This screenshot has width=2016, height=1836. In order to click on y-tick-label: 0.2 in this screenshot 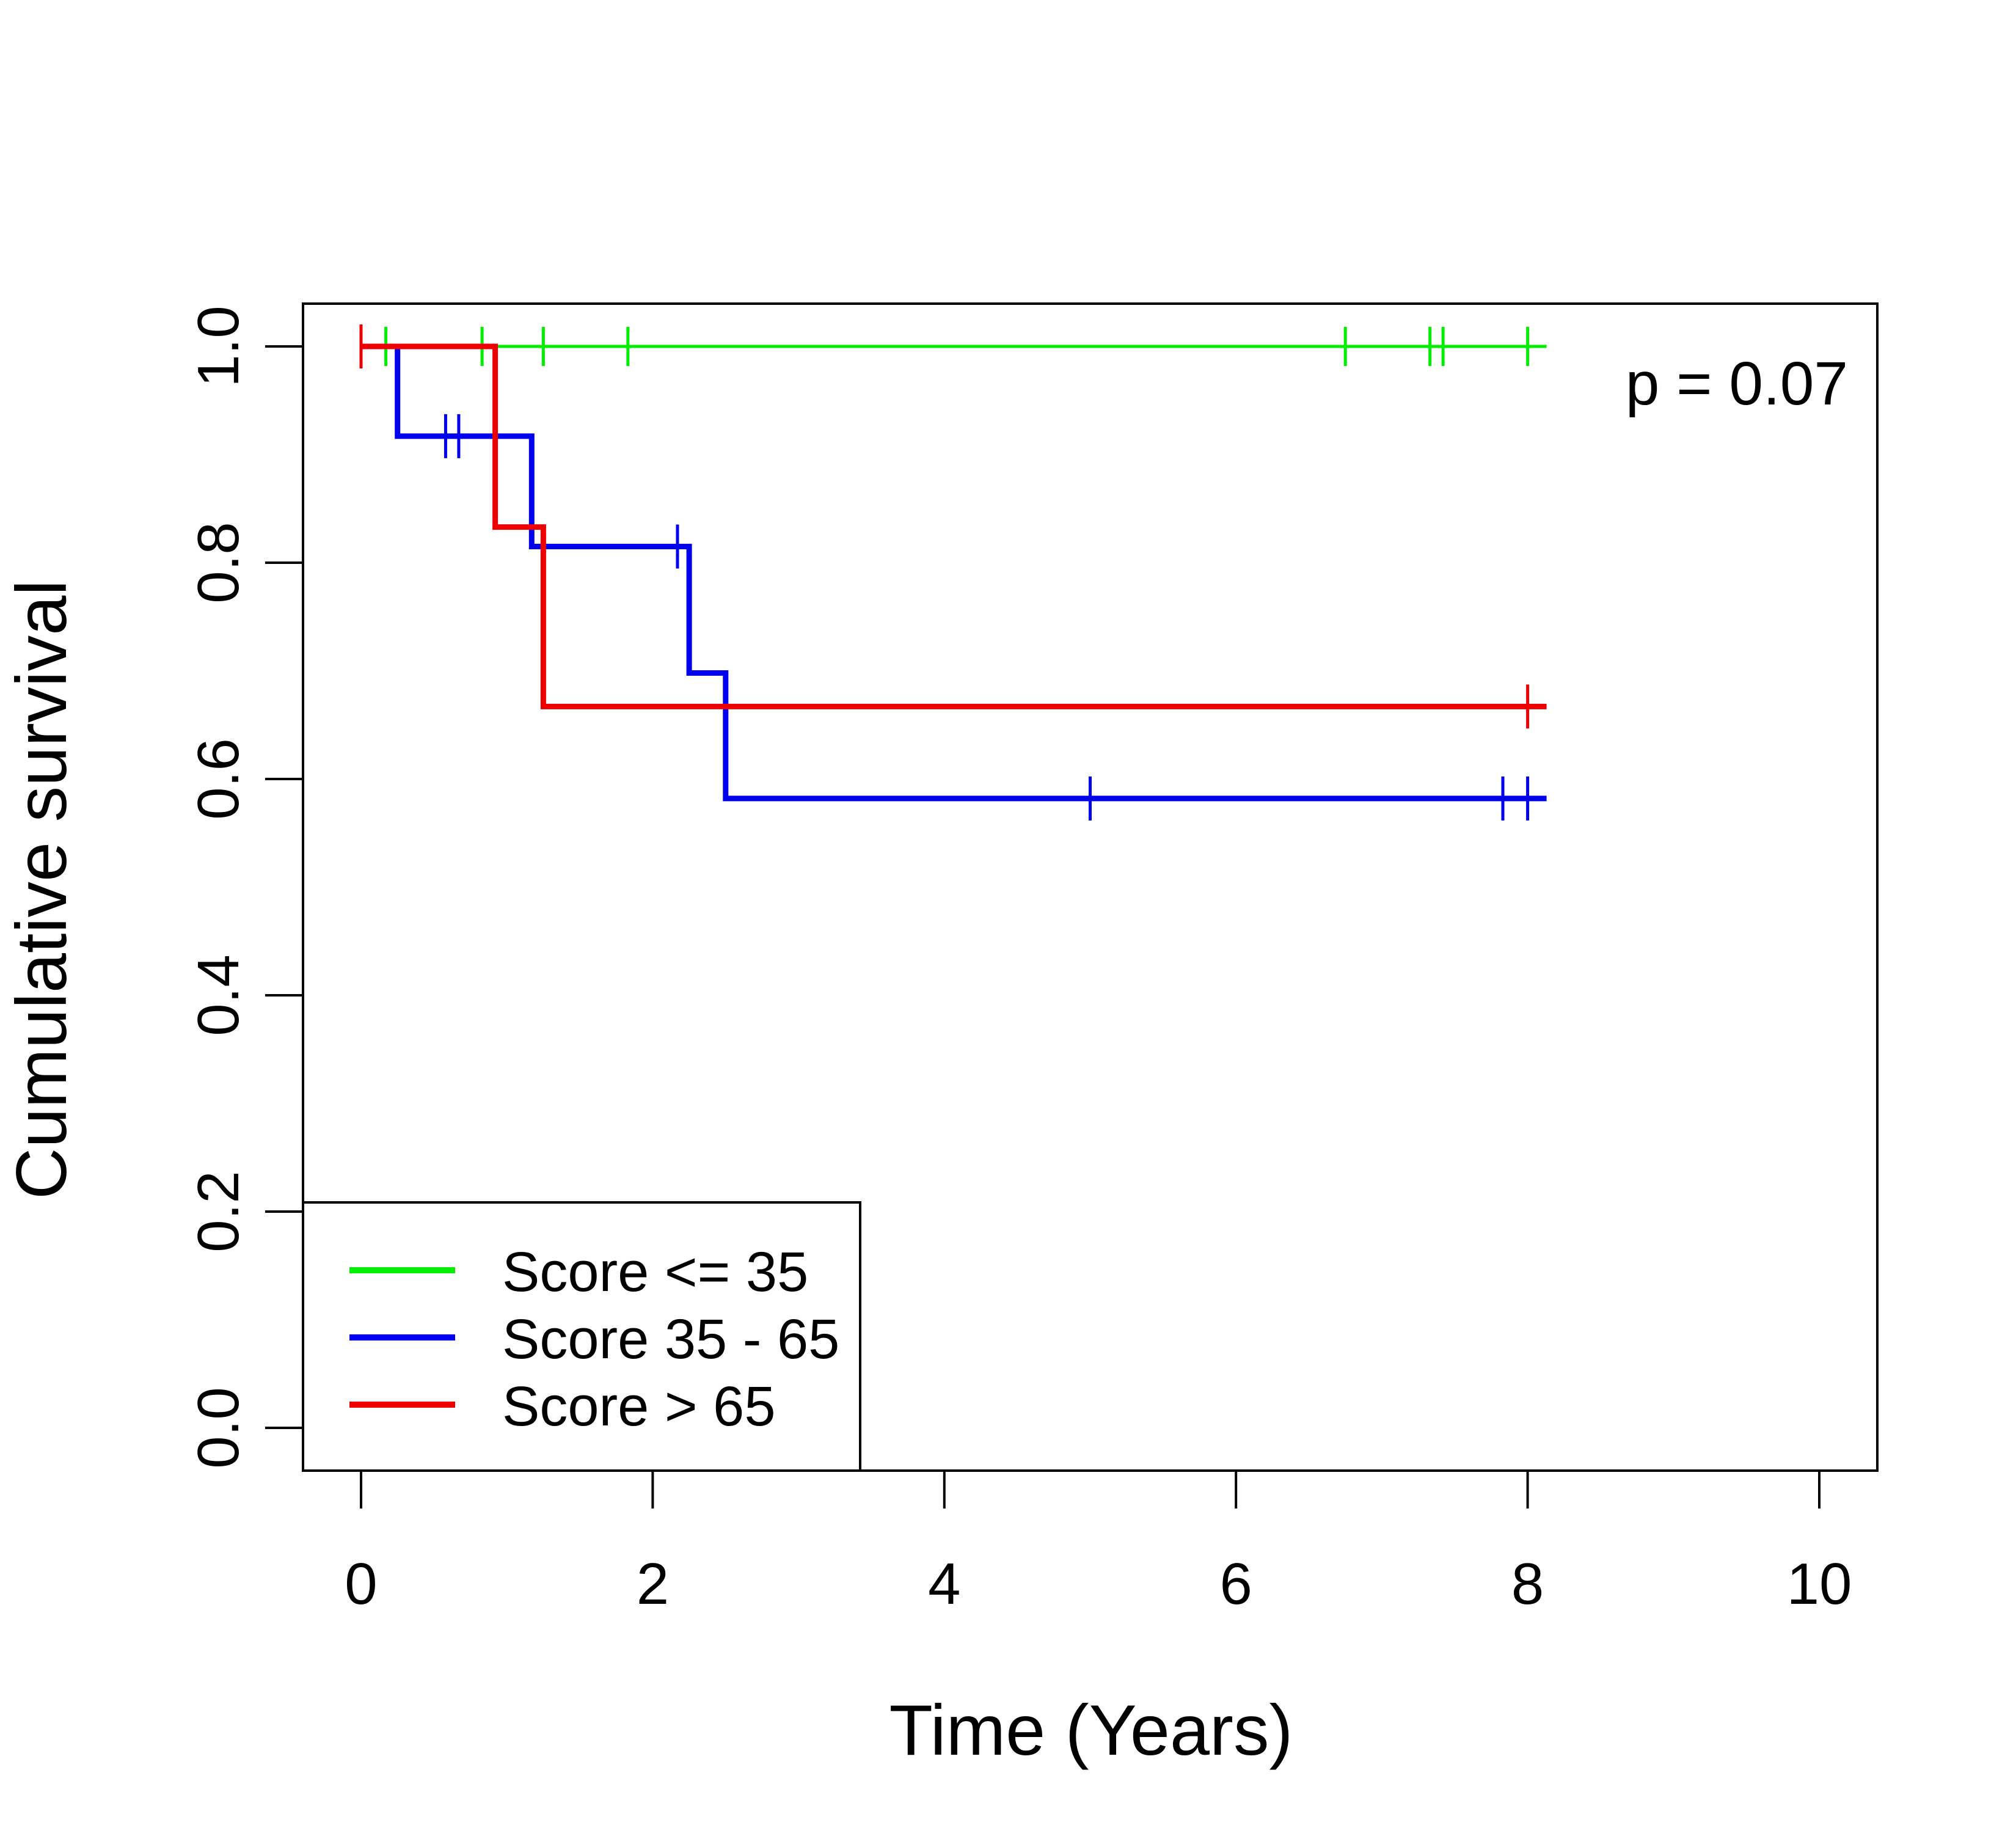, I will do `click(219, 1212)`.